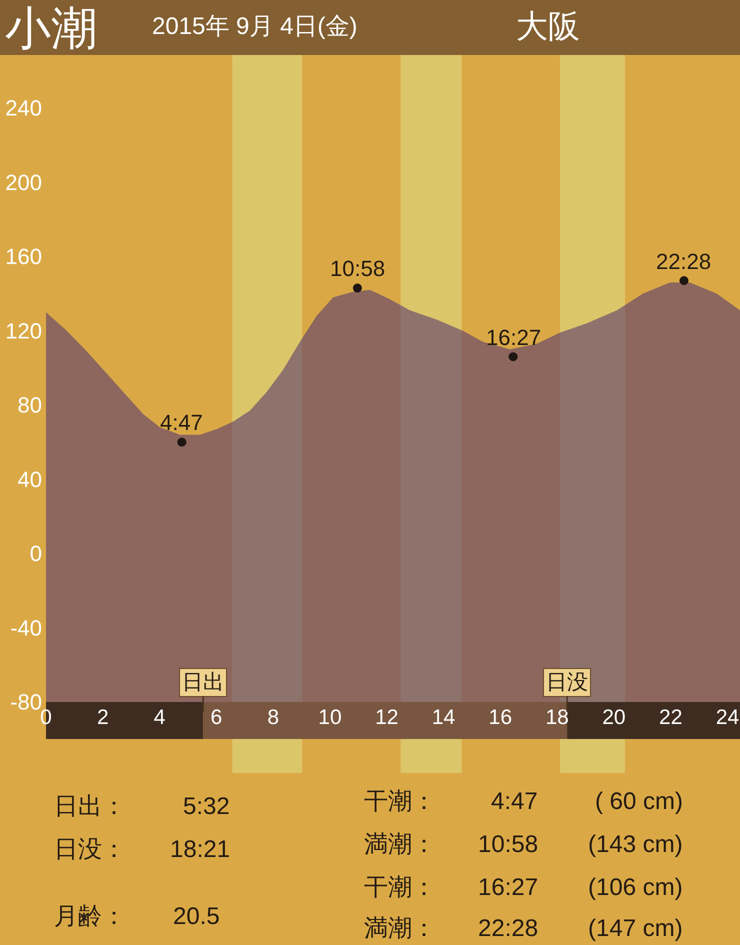  What do you see at coordinates (508, 887) in the screenshot?
I see `text: 16:27` at bounding box center [508, 887].